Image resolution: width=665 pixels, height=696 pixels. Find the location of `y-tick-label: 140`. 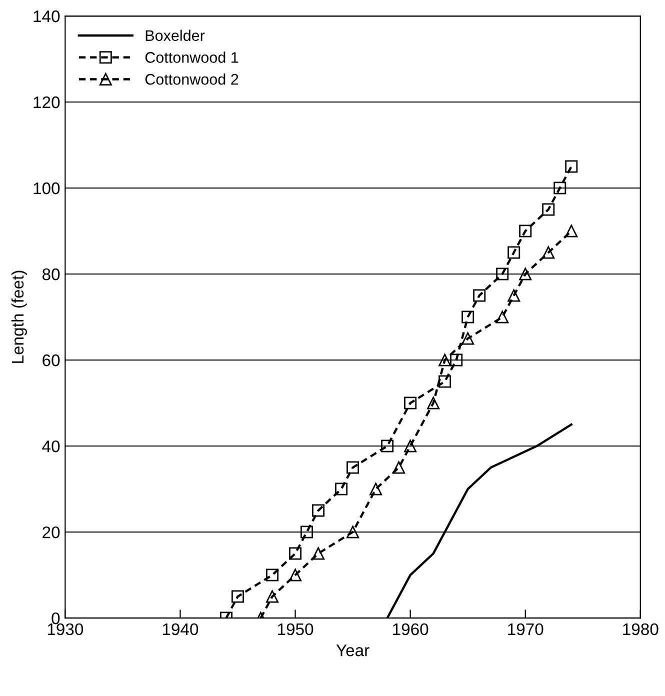

y-tick-label: 140 is located at coordinates (47, 16).